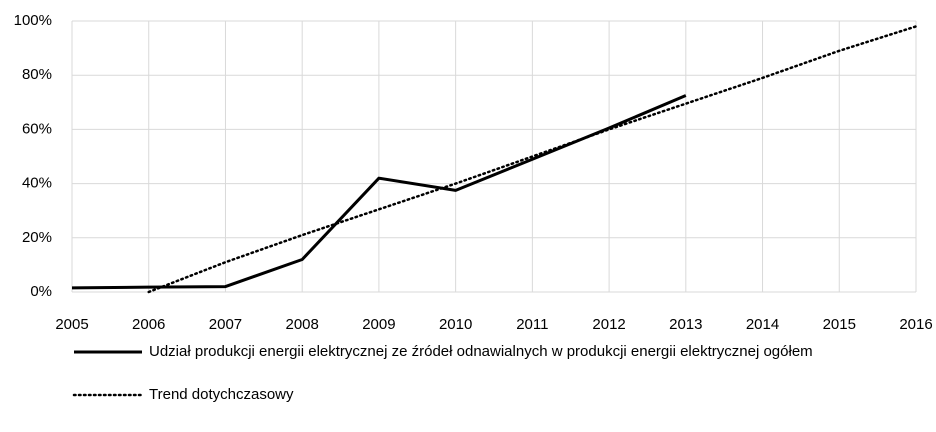 The image size is (936, 432). I want to click on x-tick-label: 2008, so click(301, 324).